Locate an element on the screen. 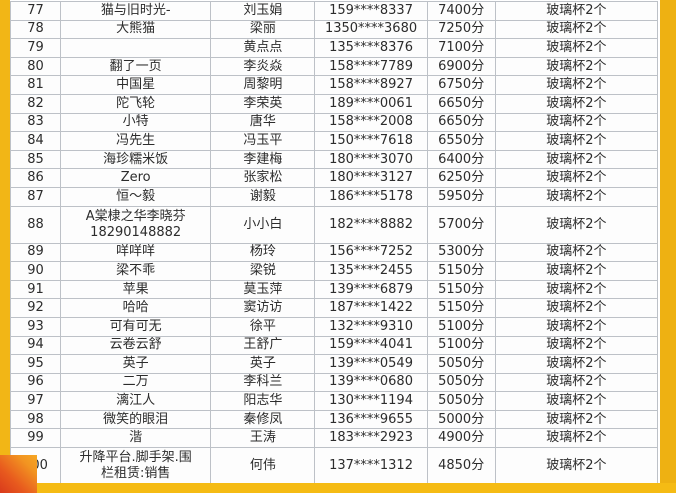  table-row: 92 哈哈 窦访访 187****1422 5150分 玻璃杯2个 is located at coordinates (334, 308).